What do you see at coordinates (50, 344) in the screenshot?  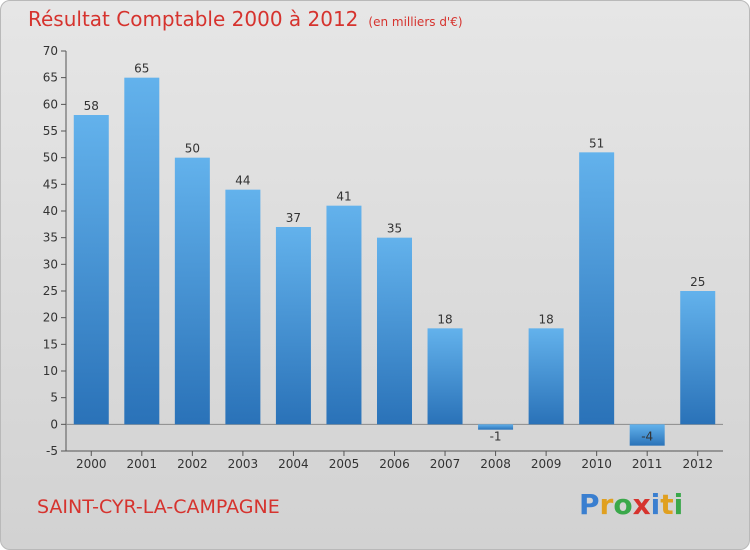 I see `y-tick-label: 15` at bounding box center [50, 344].